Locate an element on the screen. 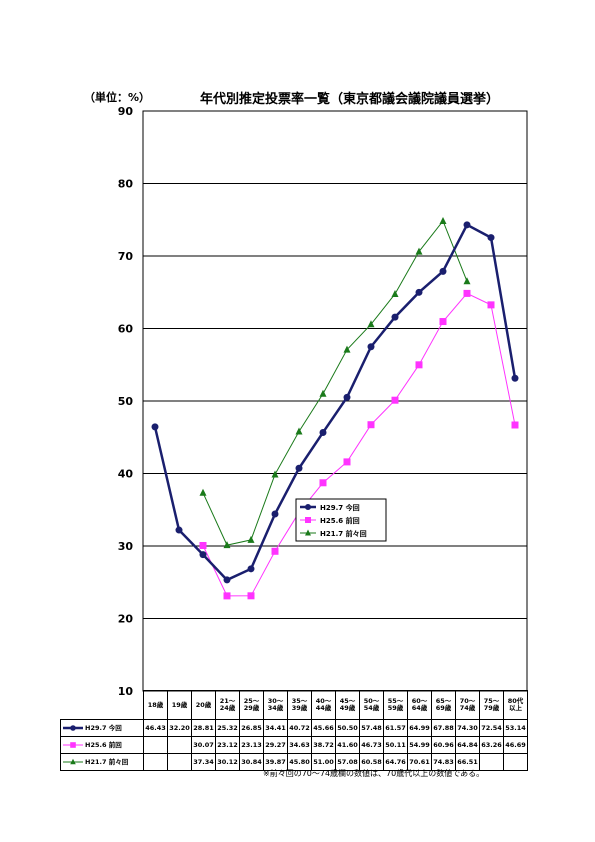 The image size is (595, 842). legend: H29.7 今回 H25.6 前回 H21.7 前々回 is located at coordinates (341, 520).